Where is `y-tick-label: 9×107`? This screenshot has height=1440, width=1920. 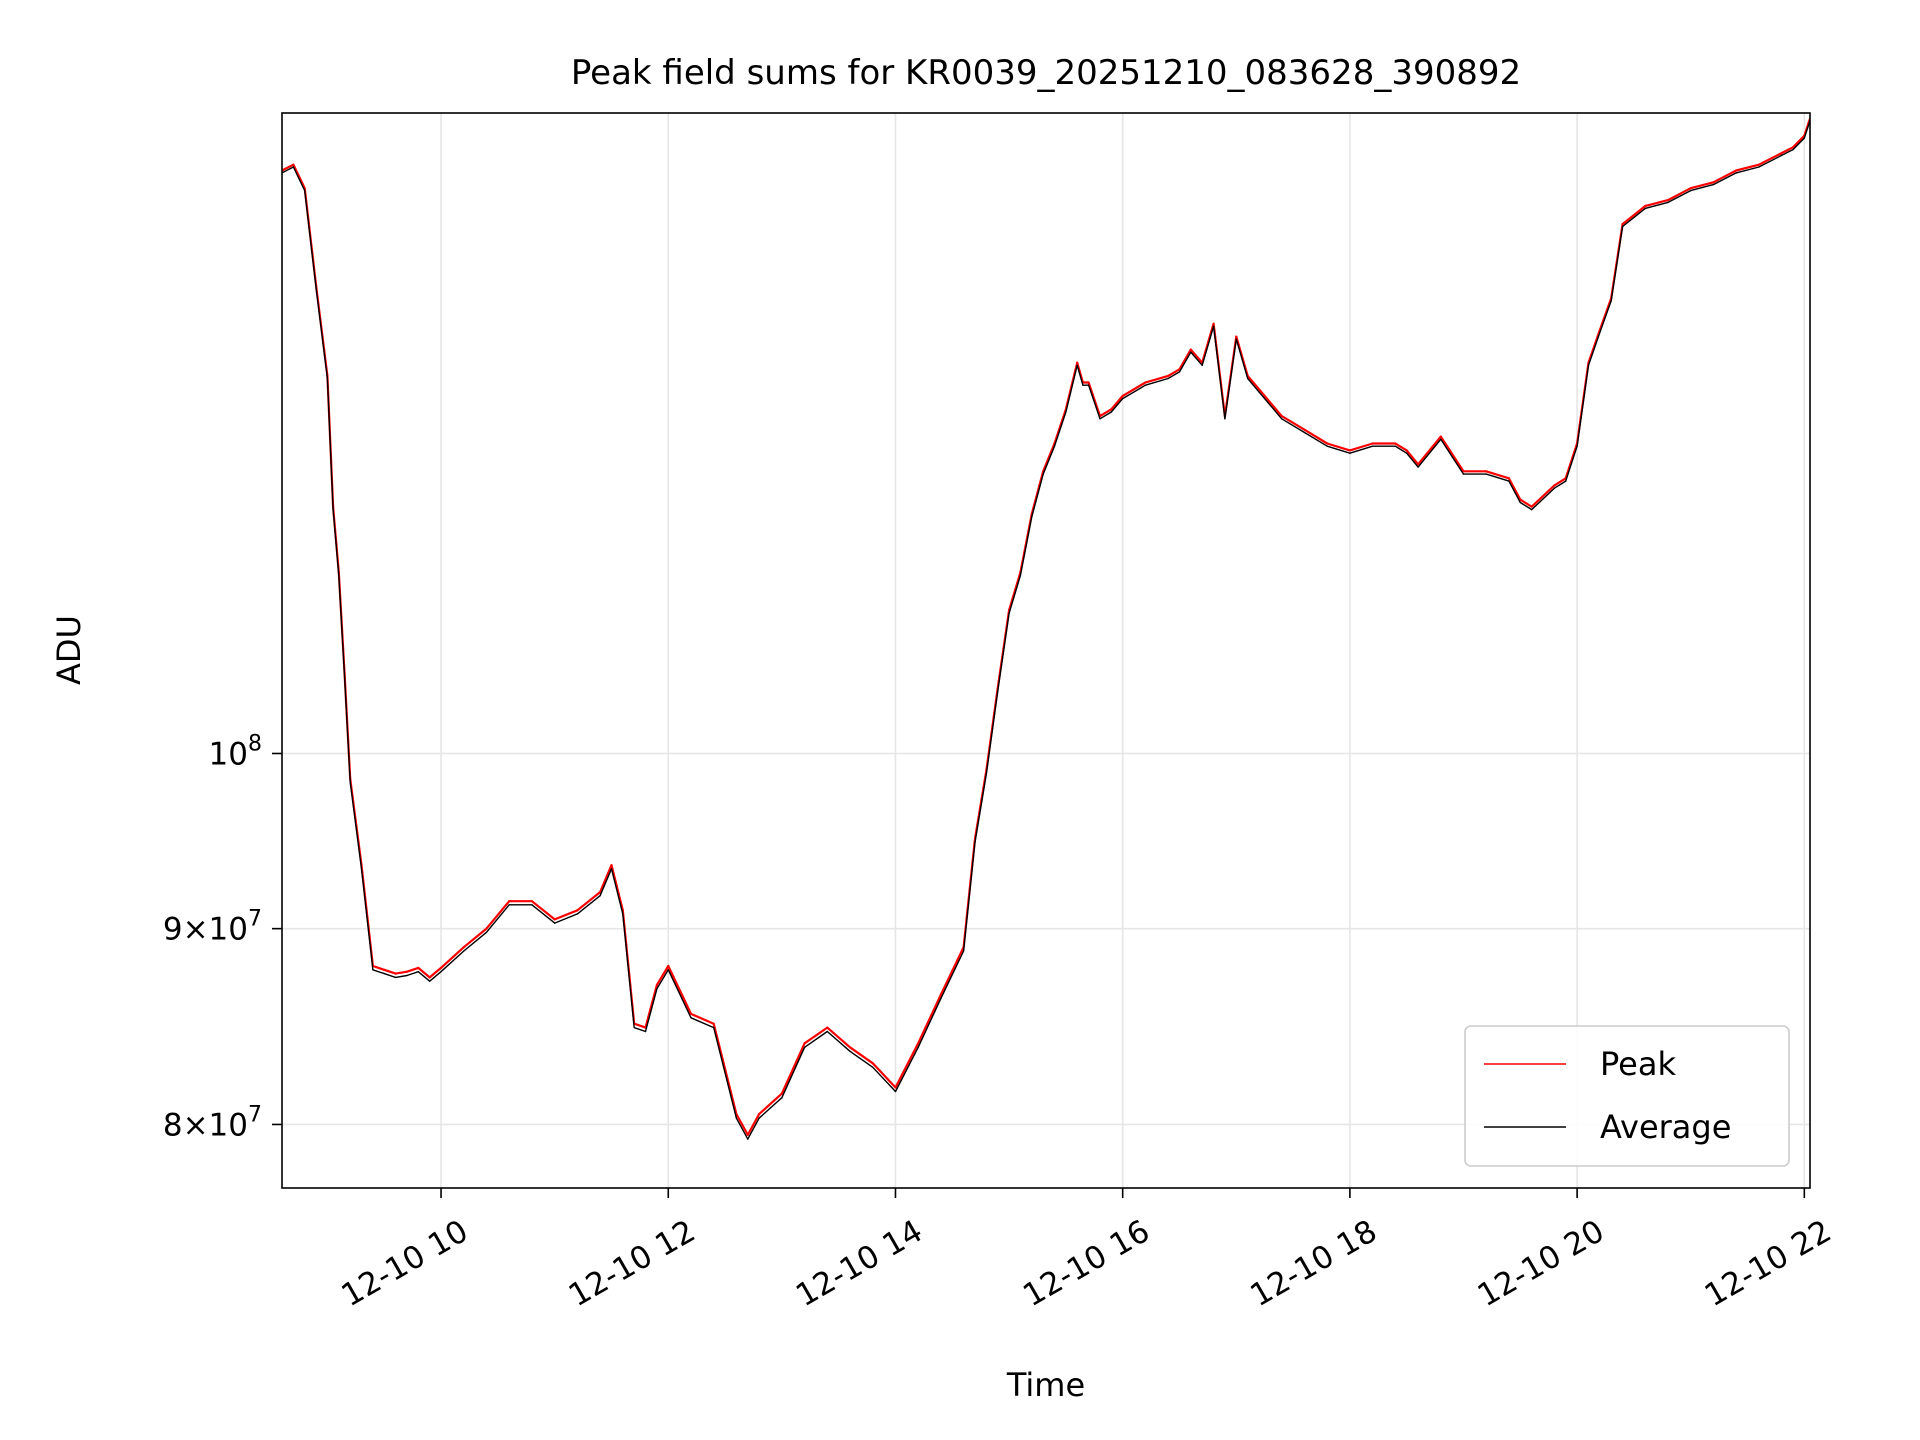 y-tick-label: 9×107 is located at coordinates (212, 927).